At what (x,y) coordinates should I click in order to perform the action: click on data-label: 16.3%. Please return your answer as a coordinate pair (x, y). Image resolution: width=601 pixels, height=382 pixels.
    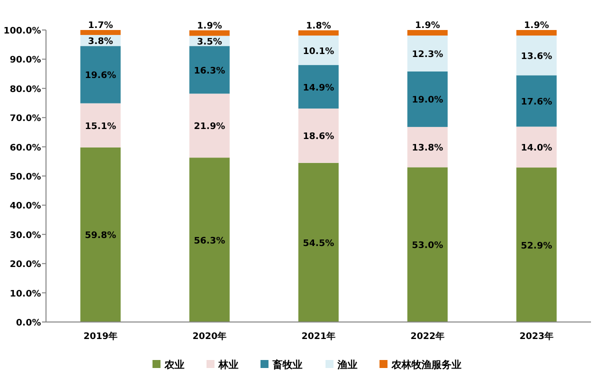
    Looking at the image, I should click on (210, 71).